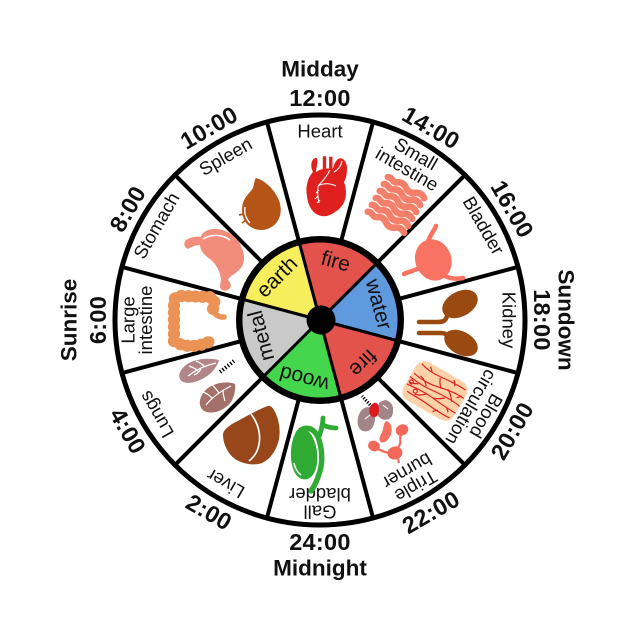  I want to click on svg-text: Heart, so click(319, 131).